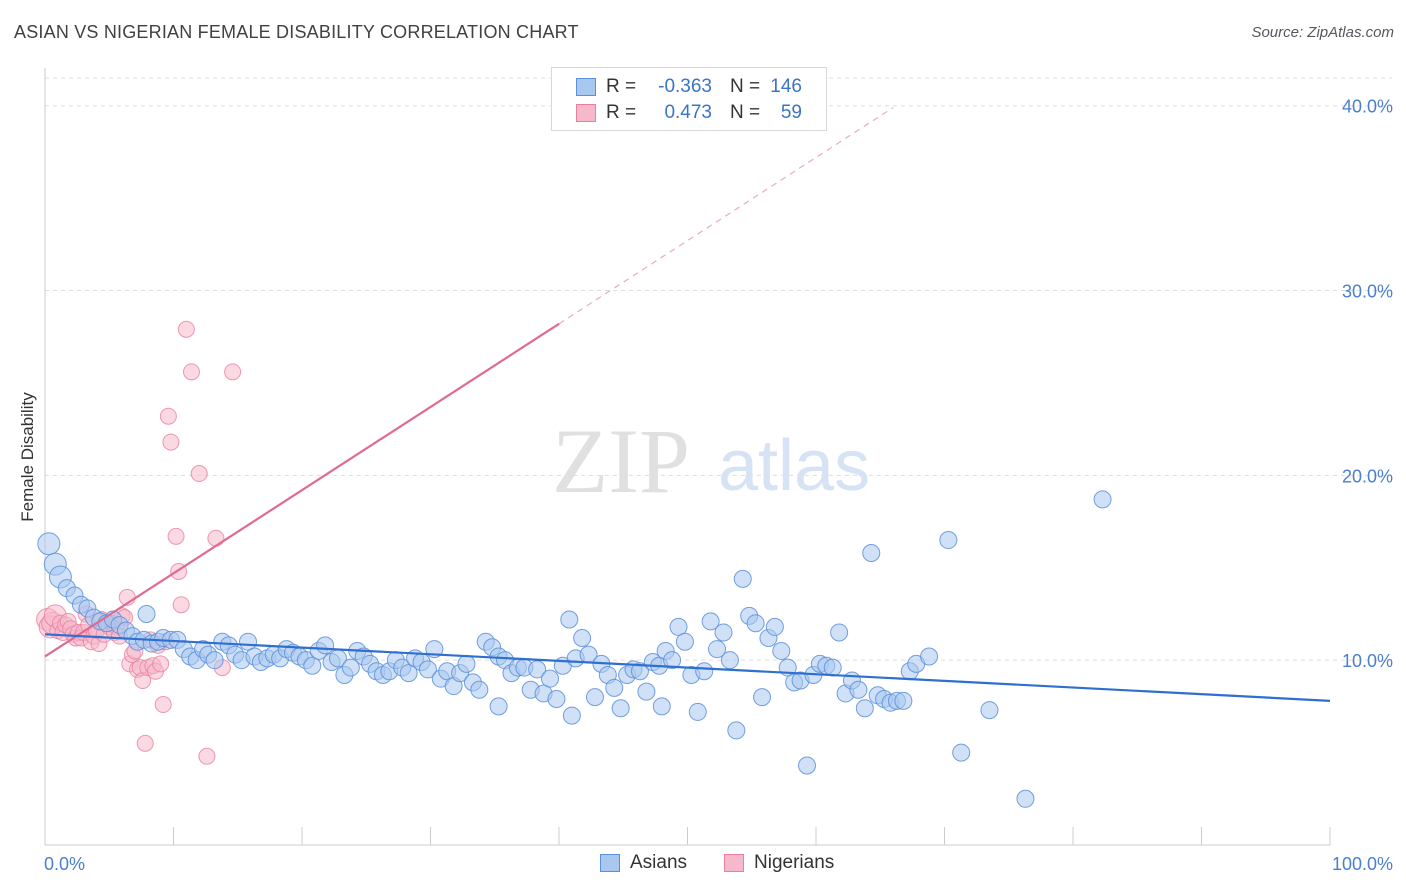 This screenshot has height=892, width=1406. Describe the element at coordinates (711, 461) in the screenshot. I see `watermark: ZIP atlas` at that location.